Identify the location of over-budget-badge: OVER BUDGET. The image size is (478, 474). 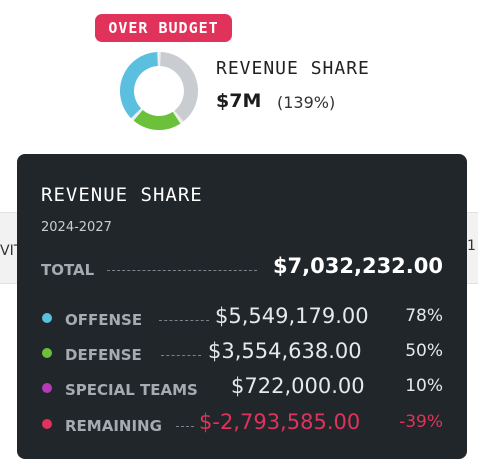
(163, 28).